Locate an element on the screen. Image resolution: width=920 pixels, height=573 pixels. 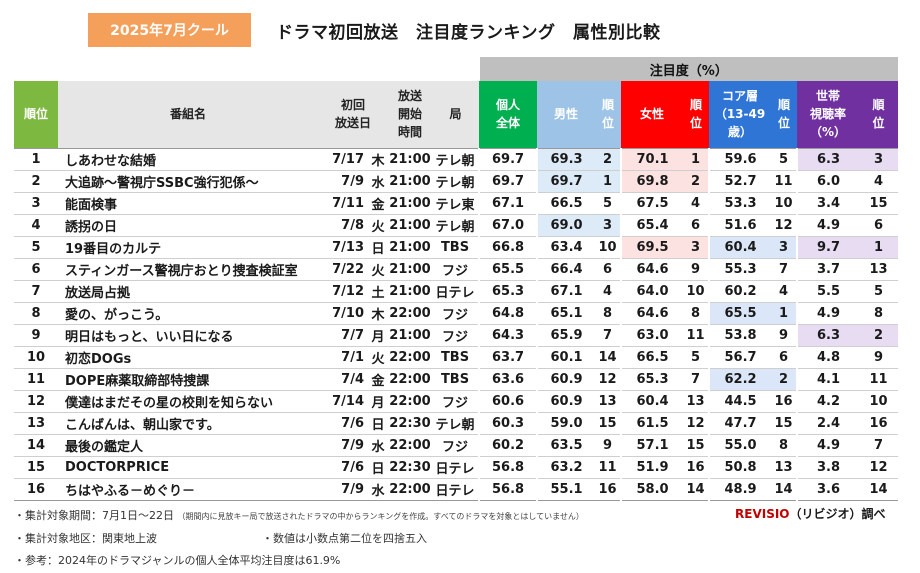
cell-core-rank: 8 is located at coordinates (784, 445).